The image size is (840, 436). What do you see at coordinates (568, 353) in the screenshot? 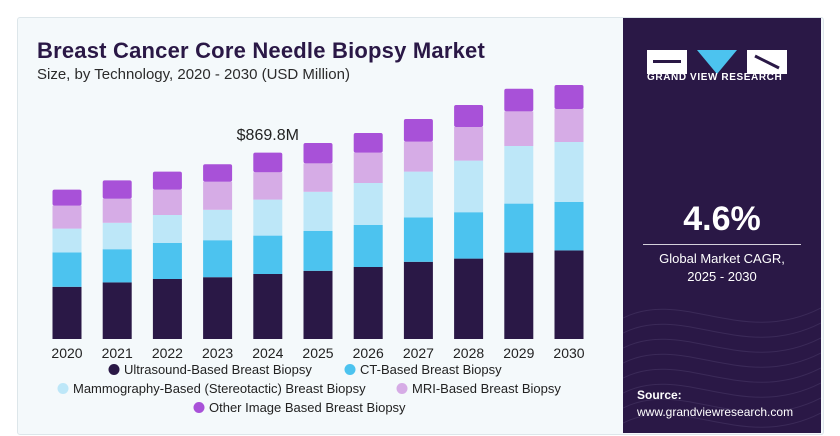
I see `x-tick-label: 2030` at bounding box center [568, 353].